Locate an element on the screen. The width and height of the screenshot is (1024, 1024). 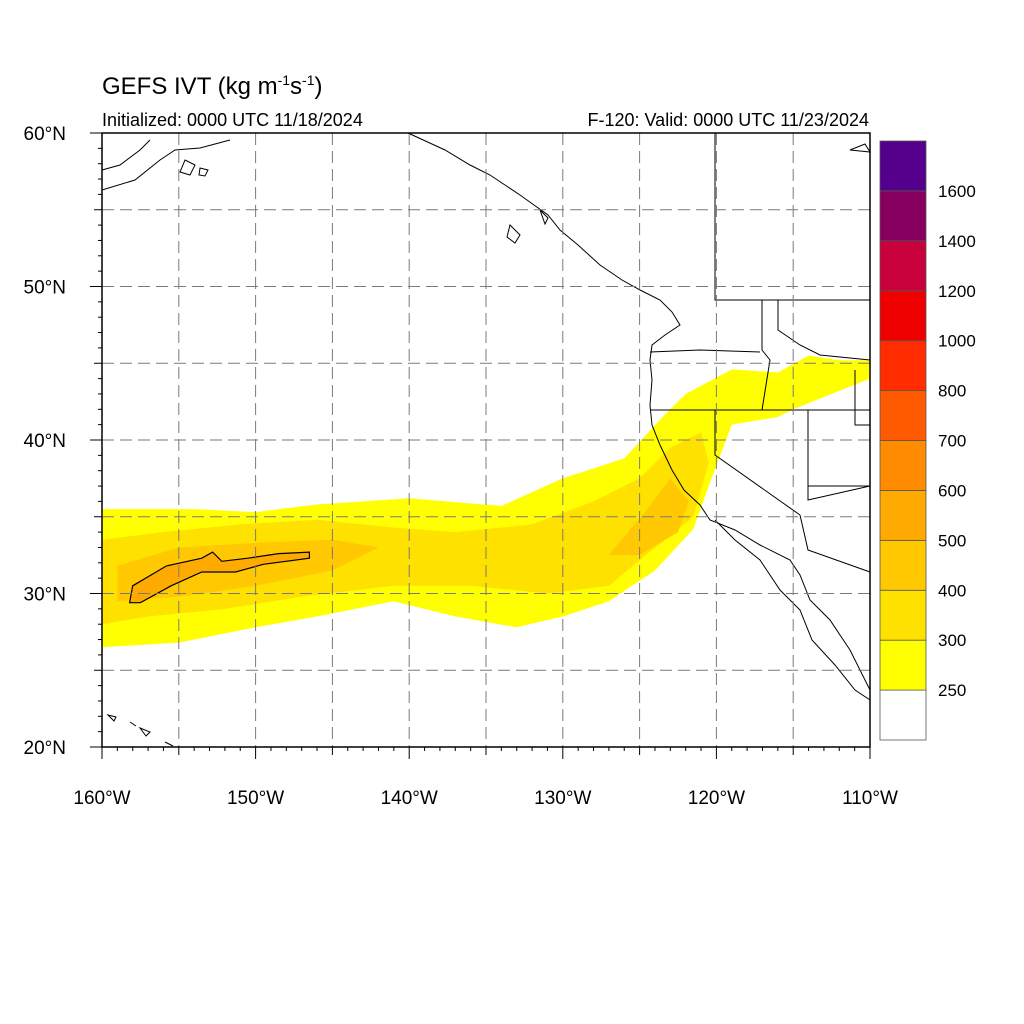
lon-label: 110°W is located at coordinates (870, 798).